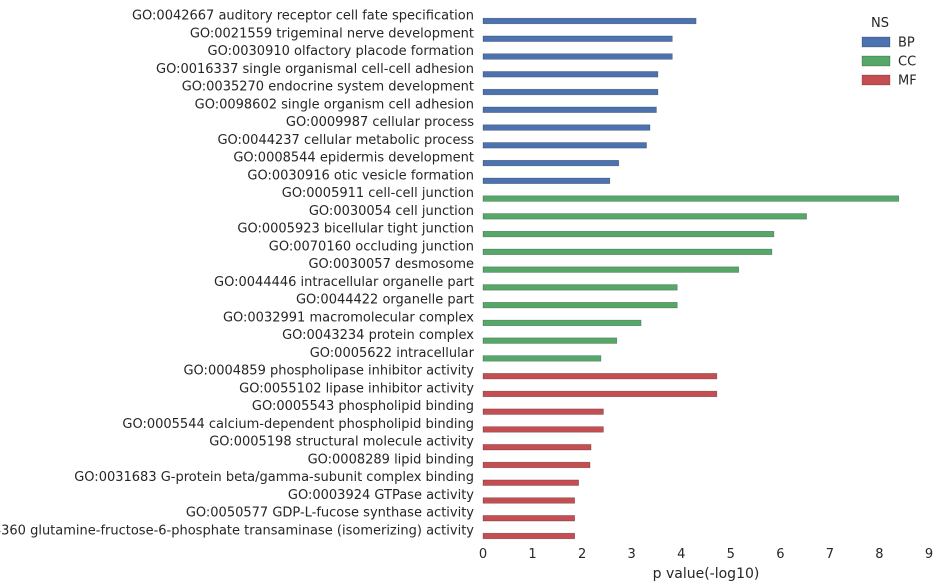 The height and width of the screenshot is (587, 939). Describe the element at coordinates (360, 175) in the screenshot. I see `category-label: GO:0030916 otic vesicle formation` at that location.